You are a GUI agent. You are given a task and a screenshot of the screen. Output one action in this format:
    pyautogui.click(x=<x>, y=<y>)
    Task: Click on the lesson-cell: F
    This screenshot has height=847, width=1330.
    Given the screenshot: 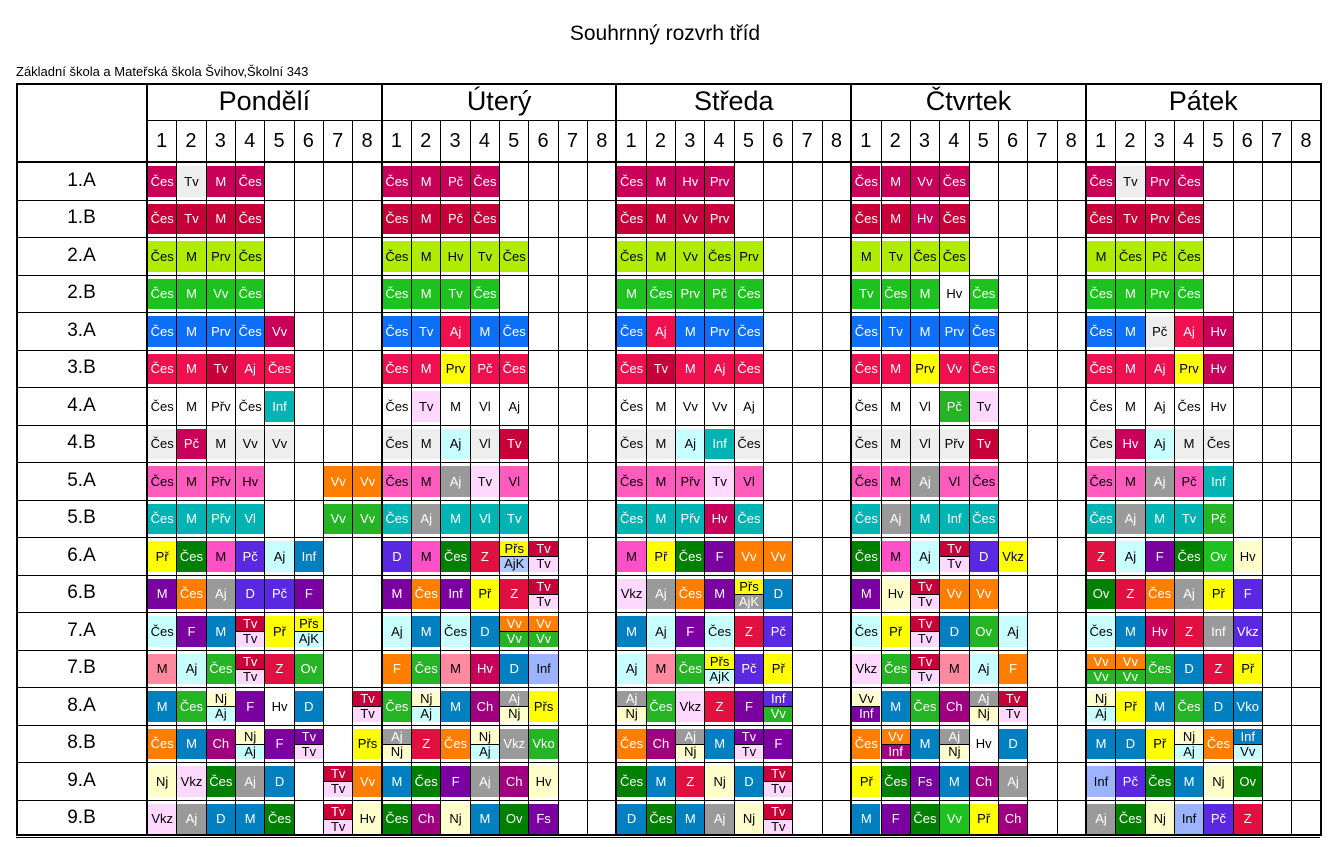 What is the action you would take?
    pyautogui.click(x=309, y=593)
    